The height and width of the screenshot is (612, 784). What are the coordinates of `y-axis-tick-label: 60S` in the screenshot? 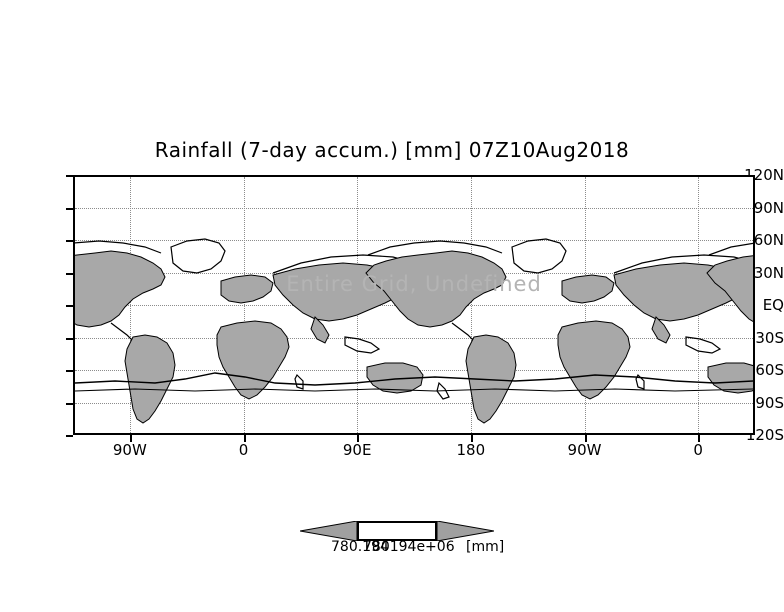 It's located at (769, 370).